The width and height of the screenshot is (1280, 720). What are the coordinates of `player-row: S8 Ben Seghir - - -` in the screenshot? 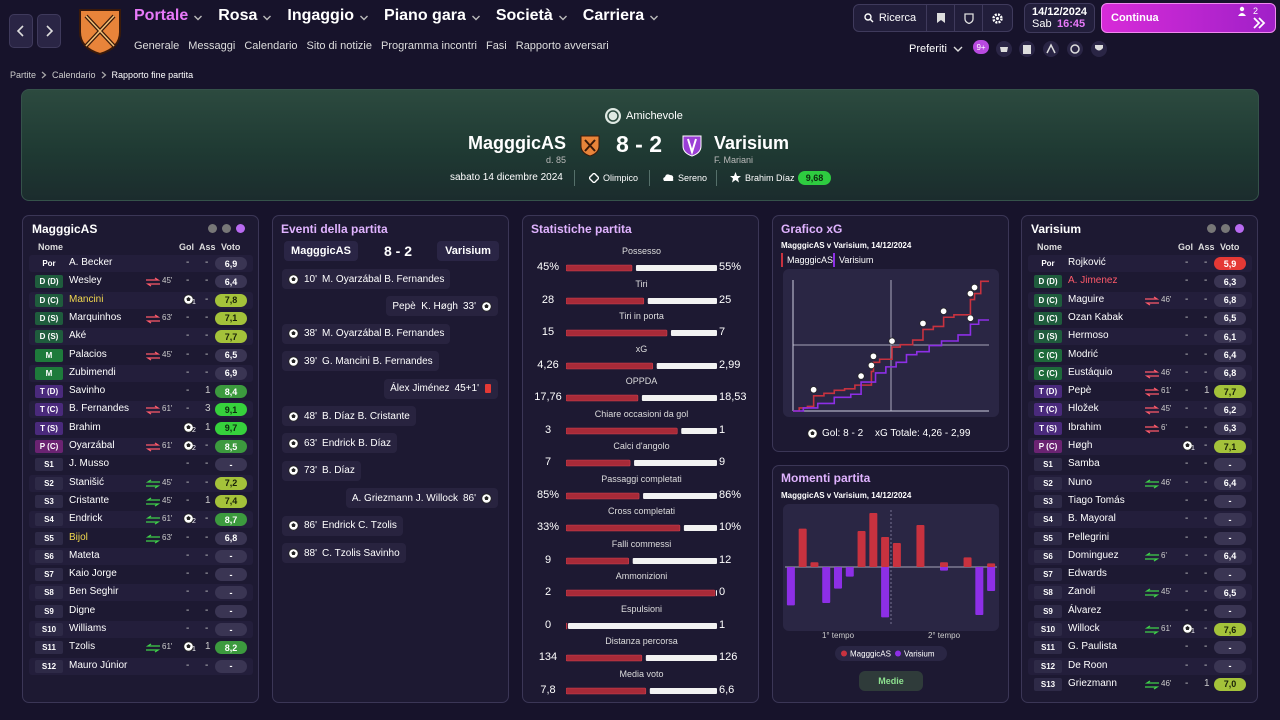 It's located at (141, 593).